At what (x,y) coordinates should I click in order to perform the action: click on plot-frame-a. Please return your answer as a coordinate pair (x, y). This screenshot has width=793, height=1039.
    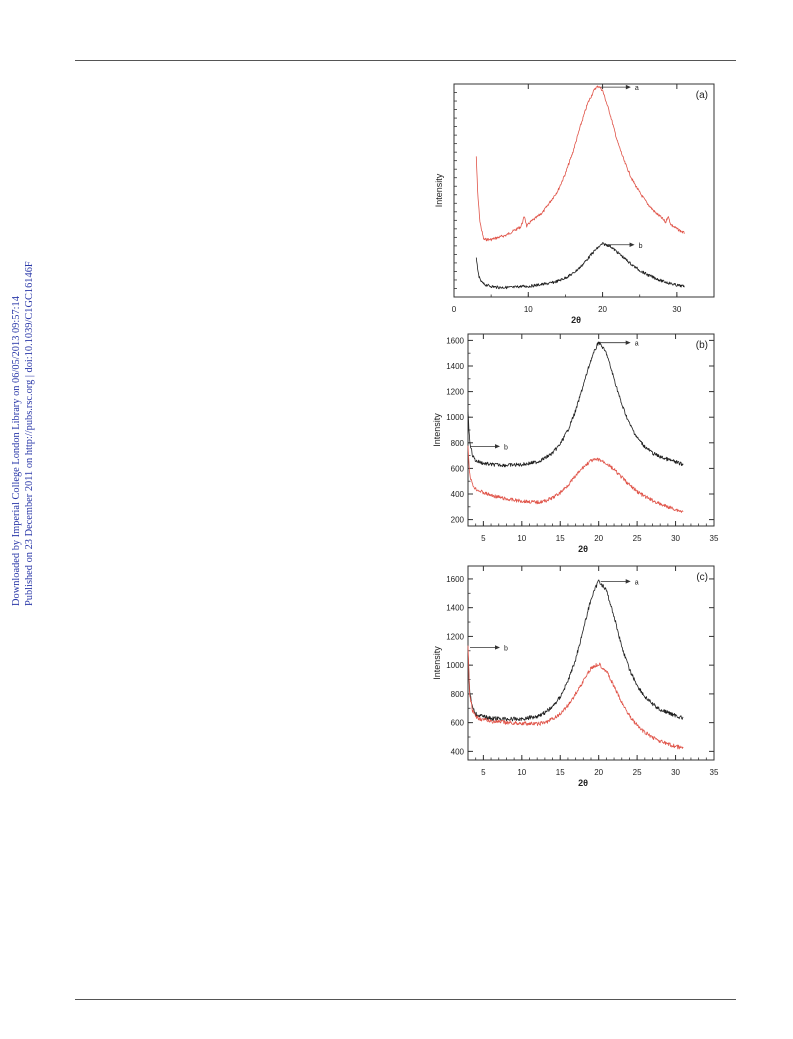
    Looking at the image, I should click on (584, 190).